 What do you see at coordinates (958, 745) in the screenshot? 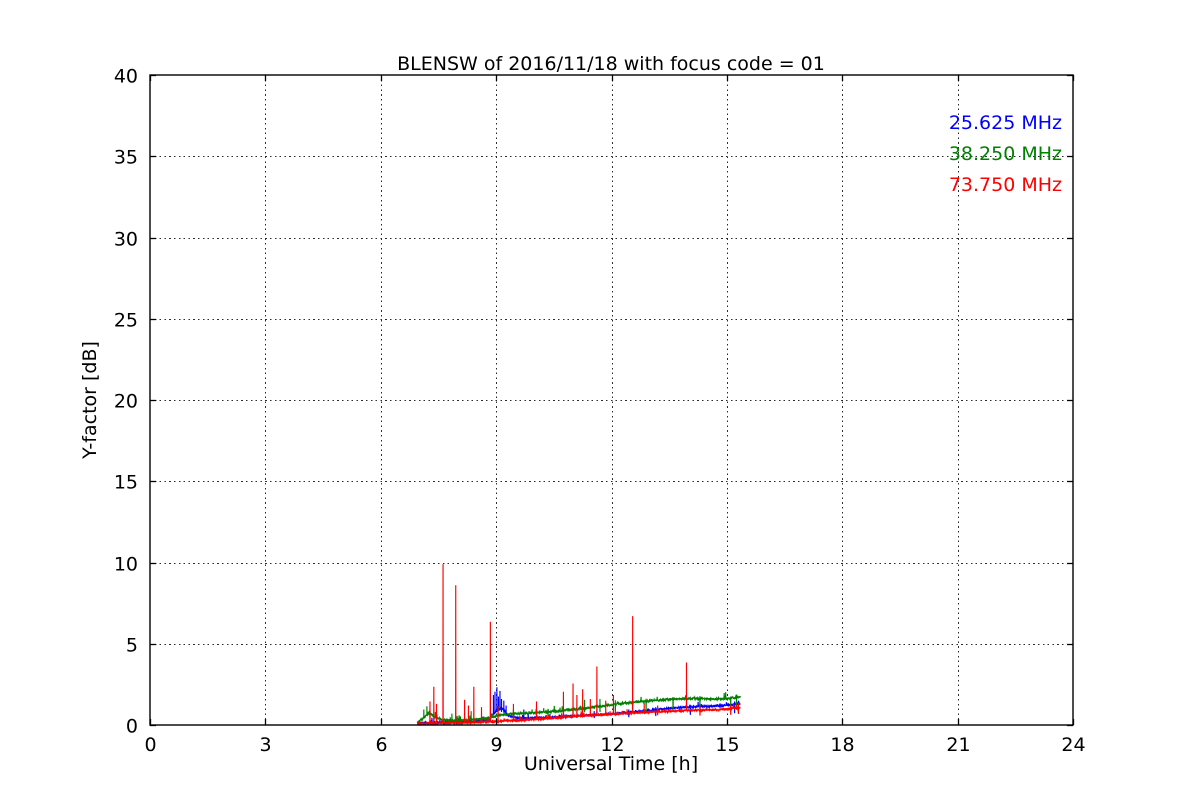
I see `x-tick-label: 21` at bounding box center [958, 745].